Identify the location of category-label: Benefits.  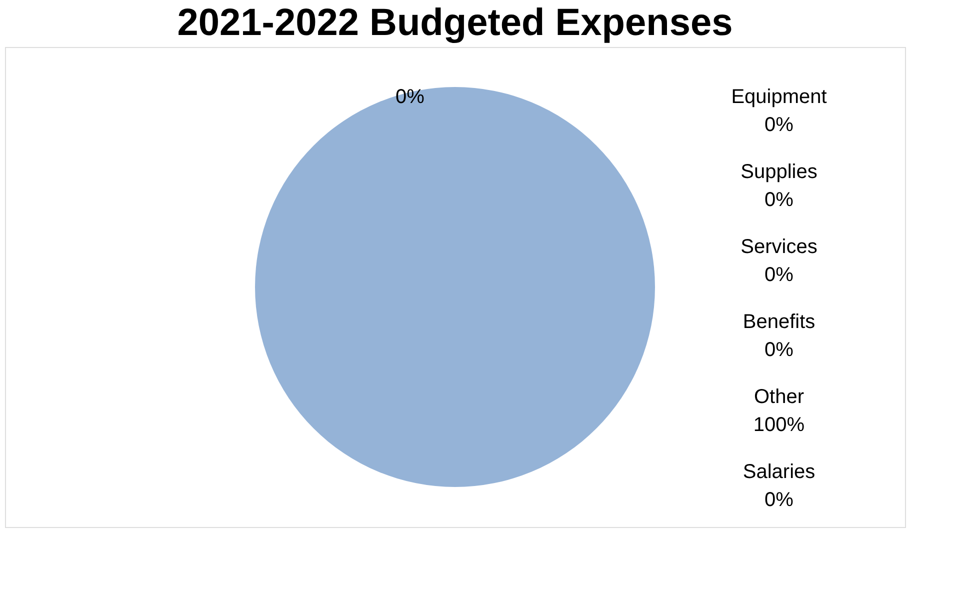
(779, 322).